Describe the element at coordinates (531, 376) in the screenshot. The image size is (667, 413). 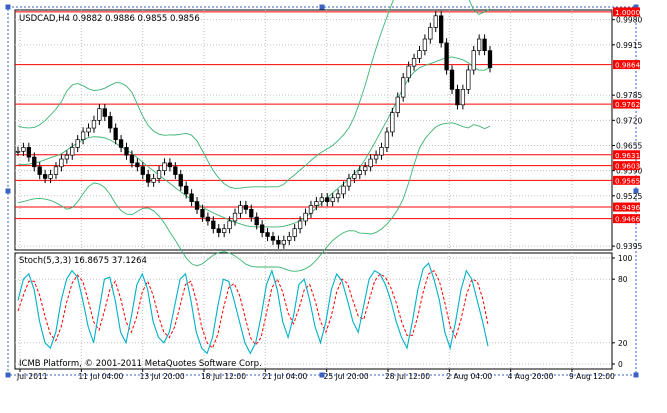
I see `time-tick-label: 4 Aug 20:00` at that location.